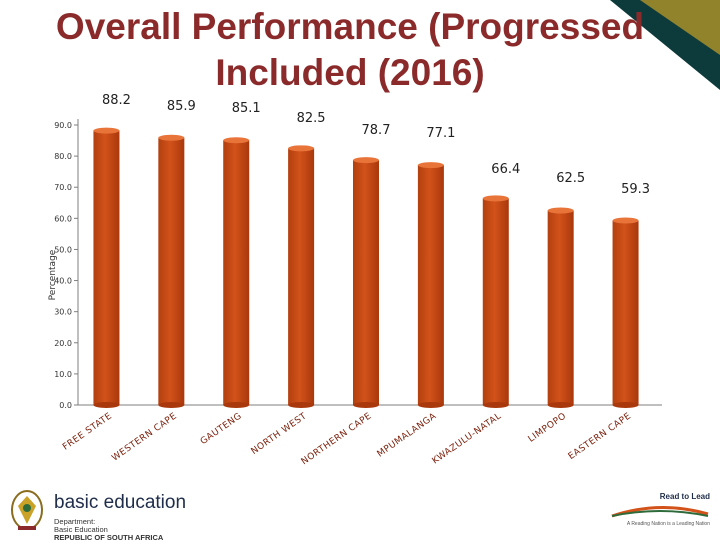  What do you see at coordinates (116, 100) in the screenshot?
I see `value-label: 88.2` at bounding box center [116, 100].